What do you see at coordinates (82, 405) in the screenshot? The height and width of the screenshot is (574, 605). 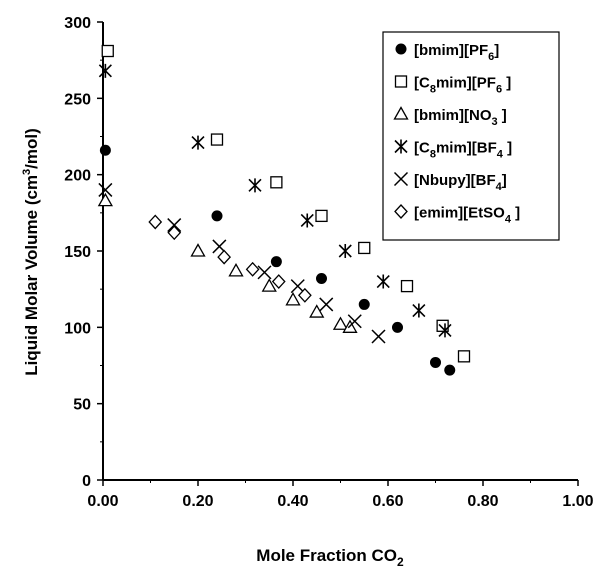 I see `y-tick-label: 50` at bounding box center [82, 405].